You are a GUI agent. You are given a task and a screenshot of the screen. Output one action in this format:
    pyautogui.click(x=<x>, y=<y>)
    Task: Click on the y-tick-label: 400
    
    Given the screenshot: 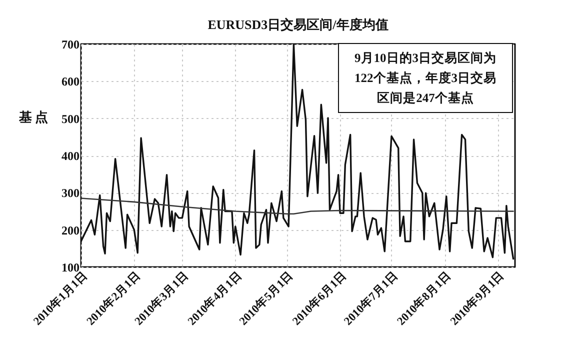 What is the action you would take?
    pyautogui.click(x=71, y=156)
    